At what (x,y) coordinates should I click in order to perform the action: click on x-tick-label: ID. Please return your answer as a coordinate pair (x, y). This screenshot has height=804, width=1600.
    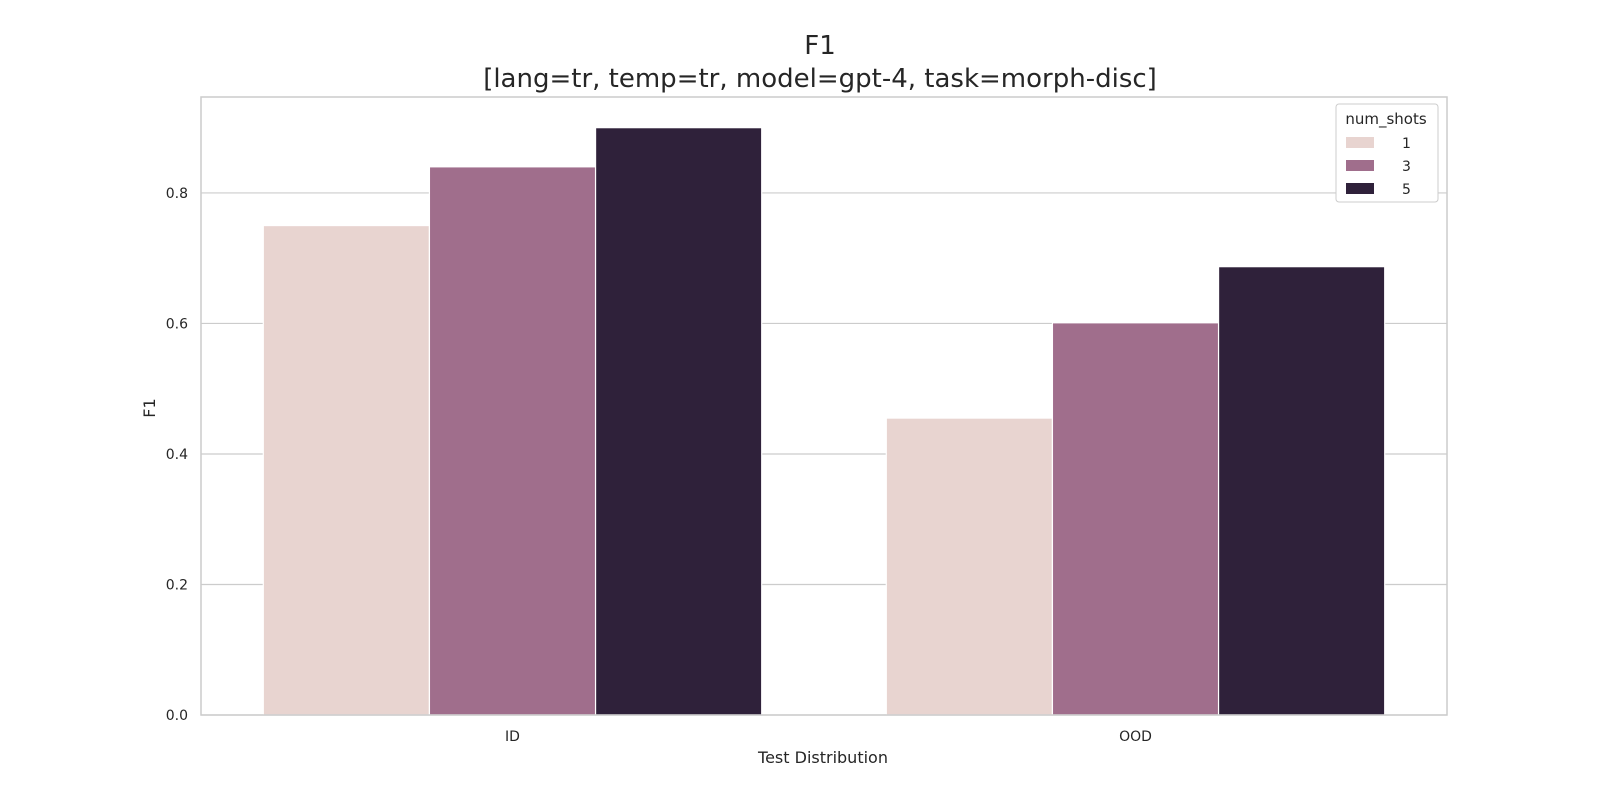
    Looking at the image, I should click on (512, 737).